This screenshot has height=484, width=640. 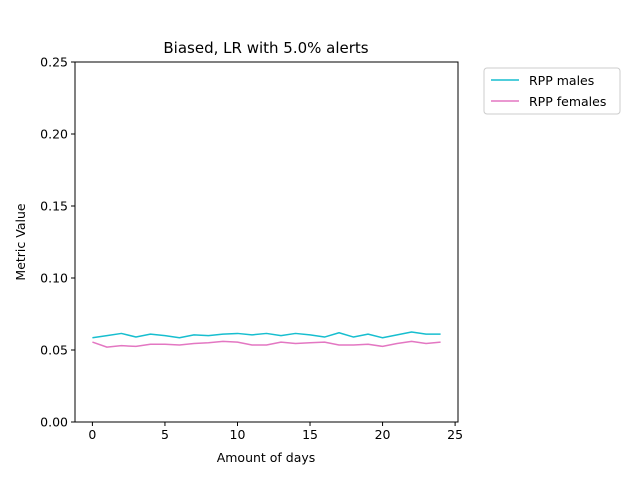 What do you see at coordinates (54, 350) in the screenshot?
I see `y-tick-label: 0.05` at bounding box center [54, 350].